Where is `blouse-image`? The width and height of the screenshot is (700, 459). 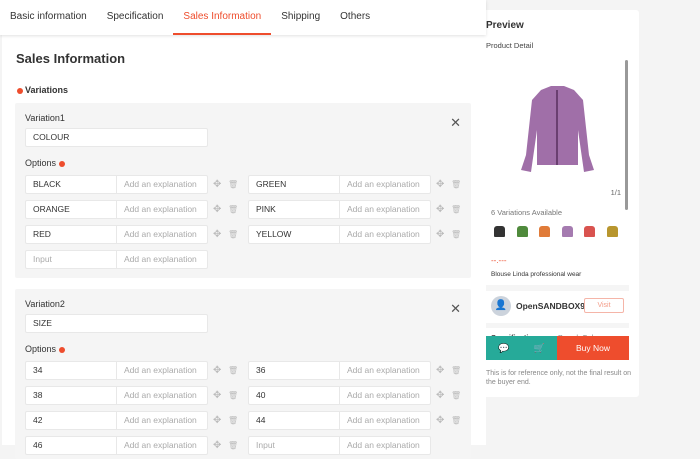
blouse-image is located at coordinates (557, 129).